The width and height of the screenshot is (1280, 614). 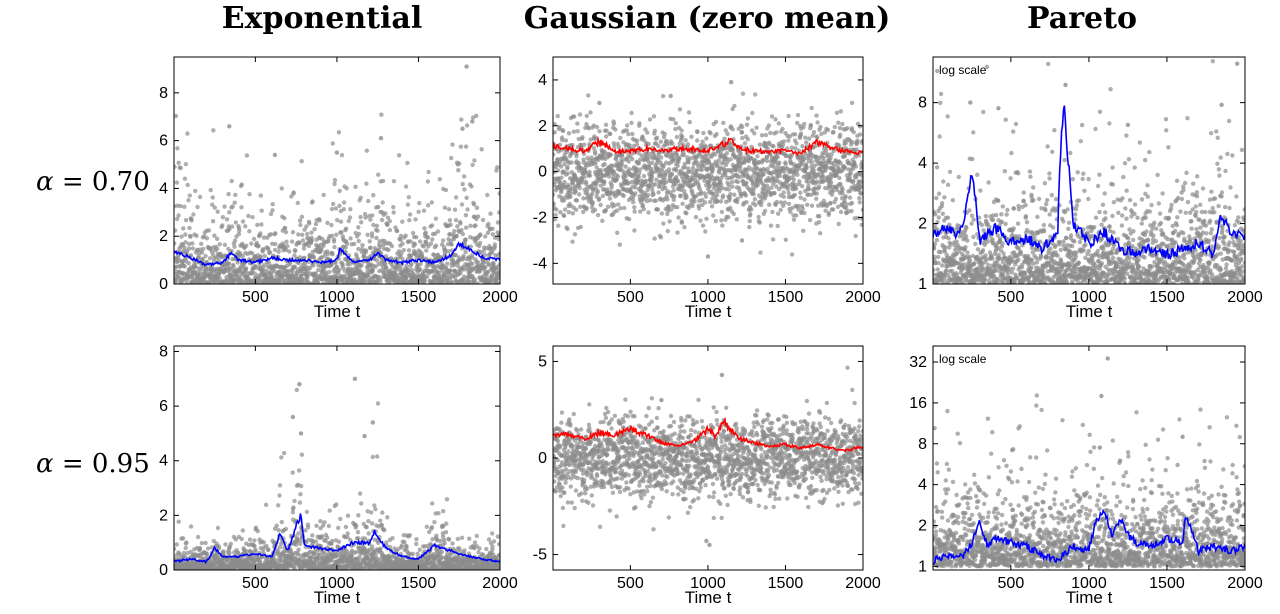 What do you see at coordinates (708, 256) in the screenshot?
I see `outlier-point` at bounding box center [708, 256].